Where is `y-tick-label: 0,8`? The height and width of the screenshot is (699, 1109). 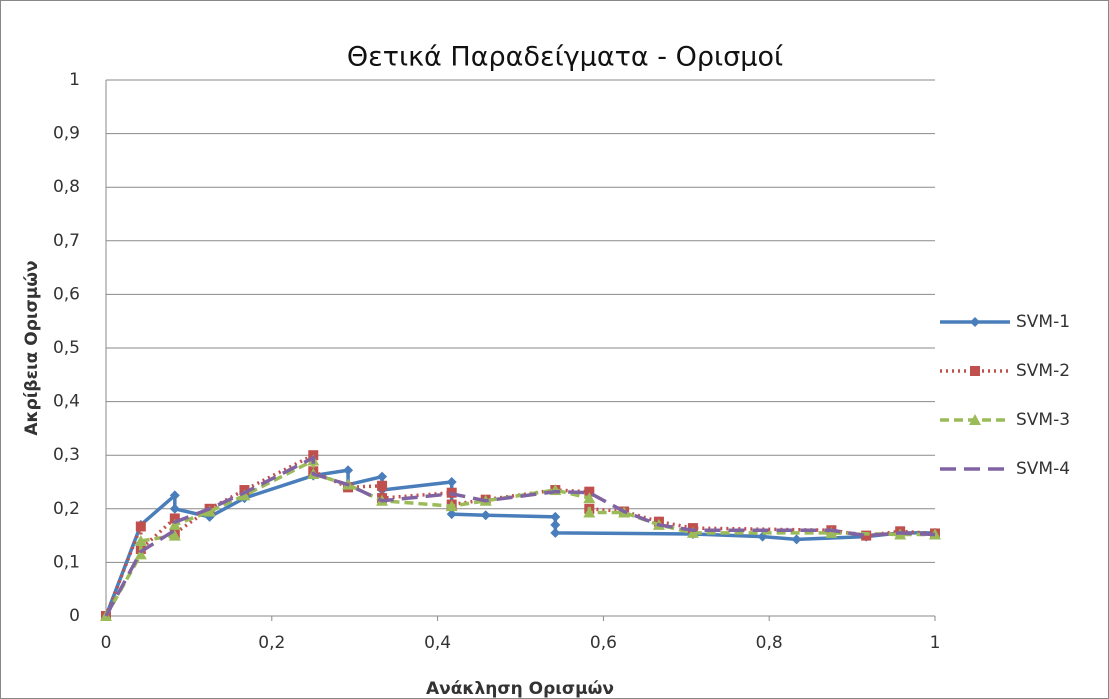 y-tick-label: 0,8 is located at coordinates (66, 187).